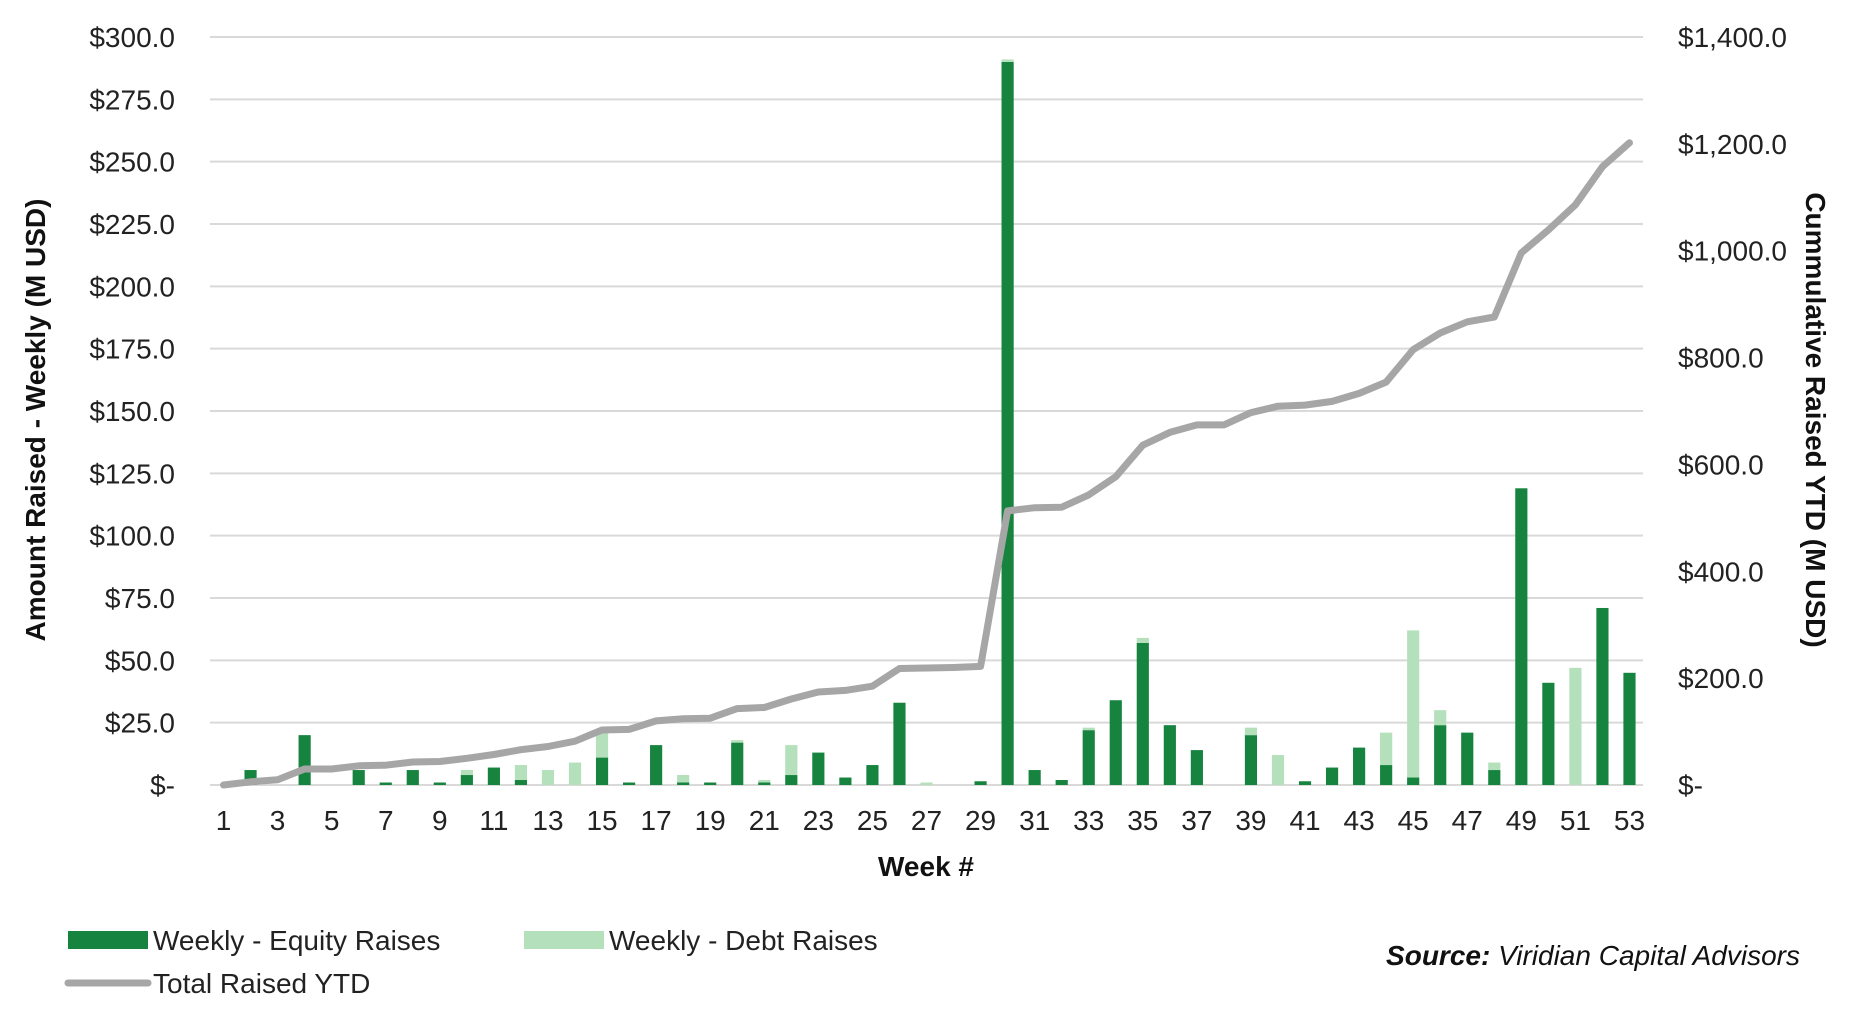  Describe the element at coordinates (1438, 955) in the screenshot. I see `source-label: Source:` at that location.